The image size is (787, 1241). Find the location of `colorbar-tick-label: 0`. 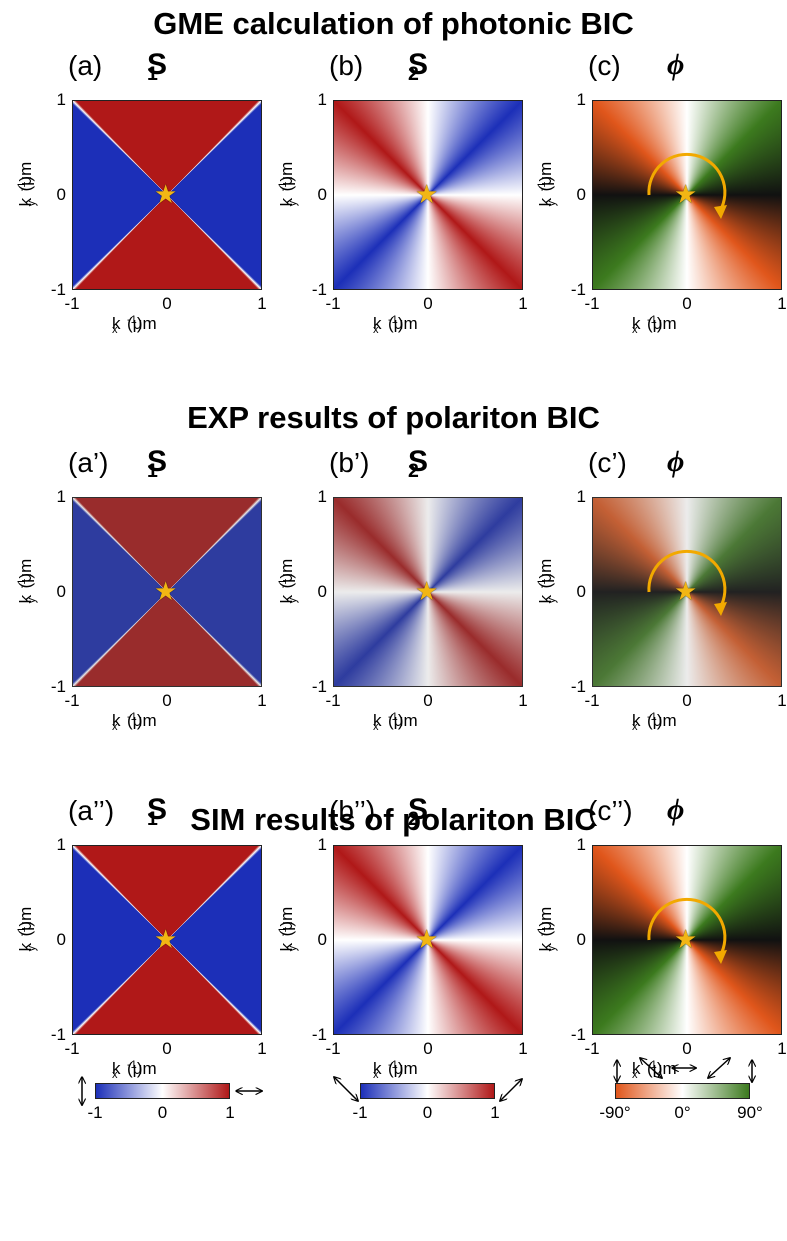

colorbar-tick-label: 0 is located at coordinates (427, 1112).